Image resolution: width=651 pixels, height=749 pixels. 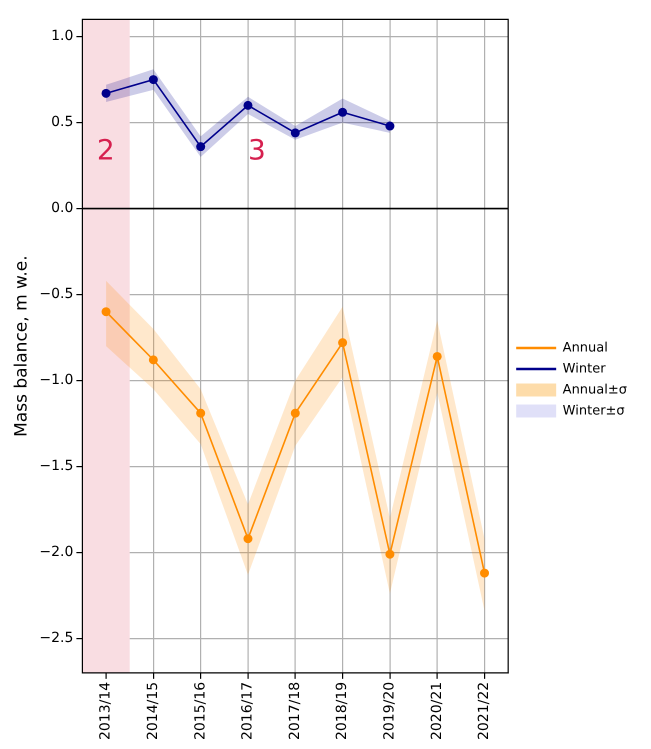 I want to click on x-tick-label: 2016/17, so click(x=248, y=711).